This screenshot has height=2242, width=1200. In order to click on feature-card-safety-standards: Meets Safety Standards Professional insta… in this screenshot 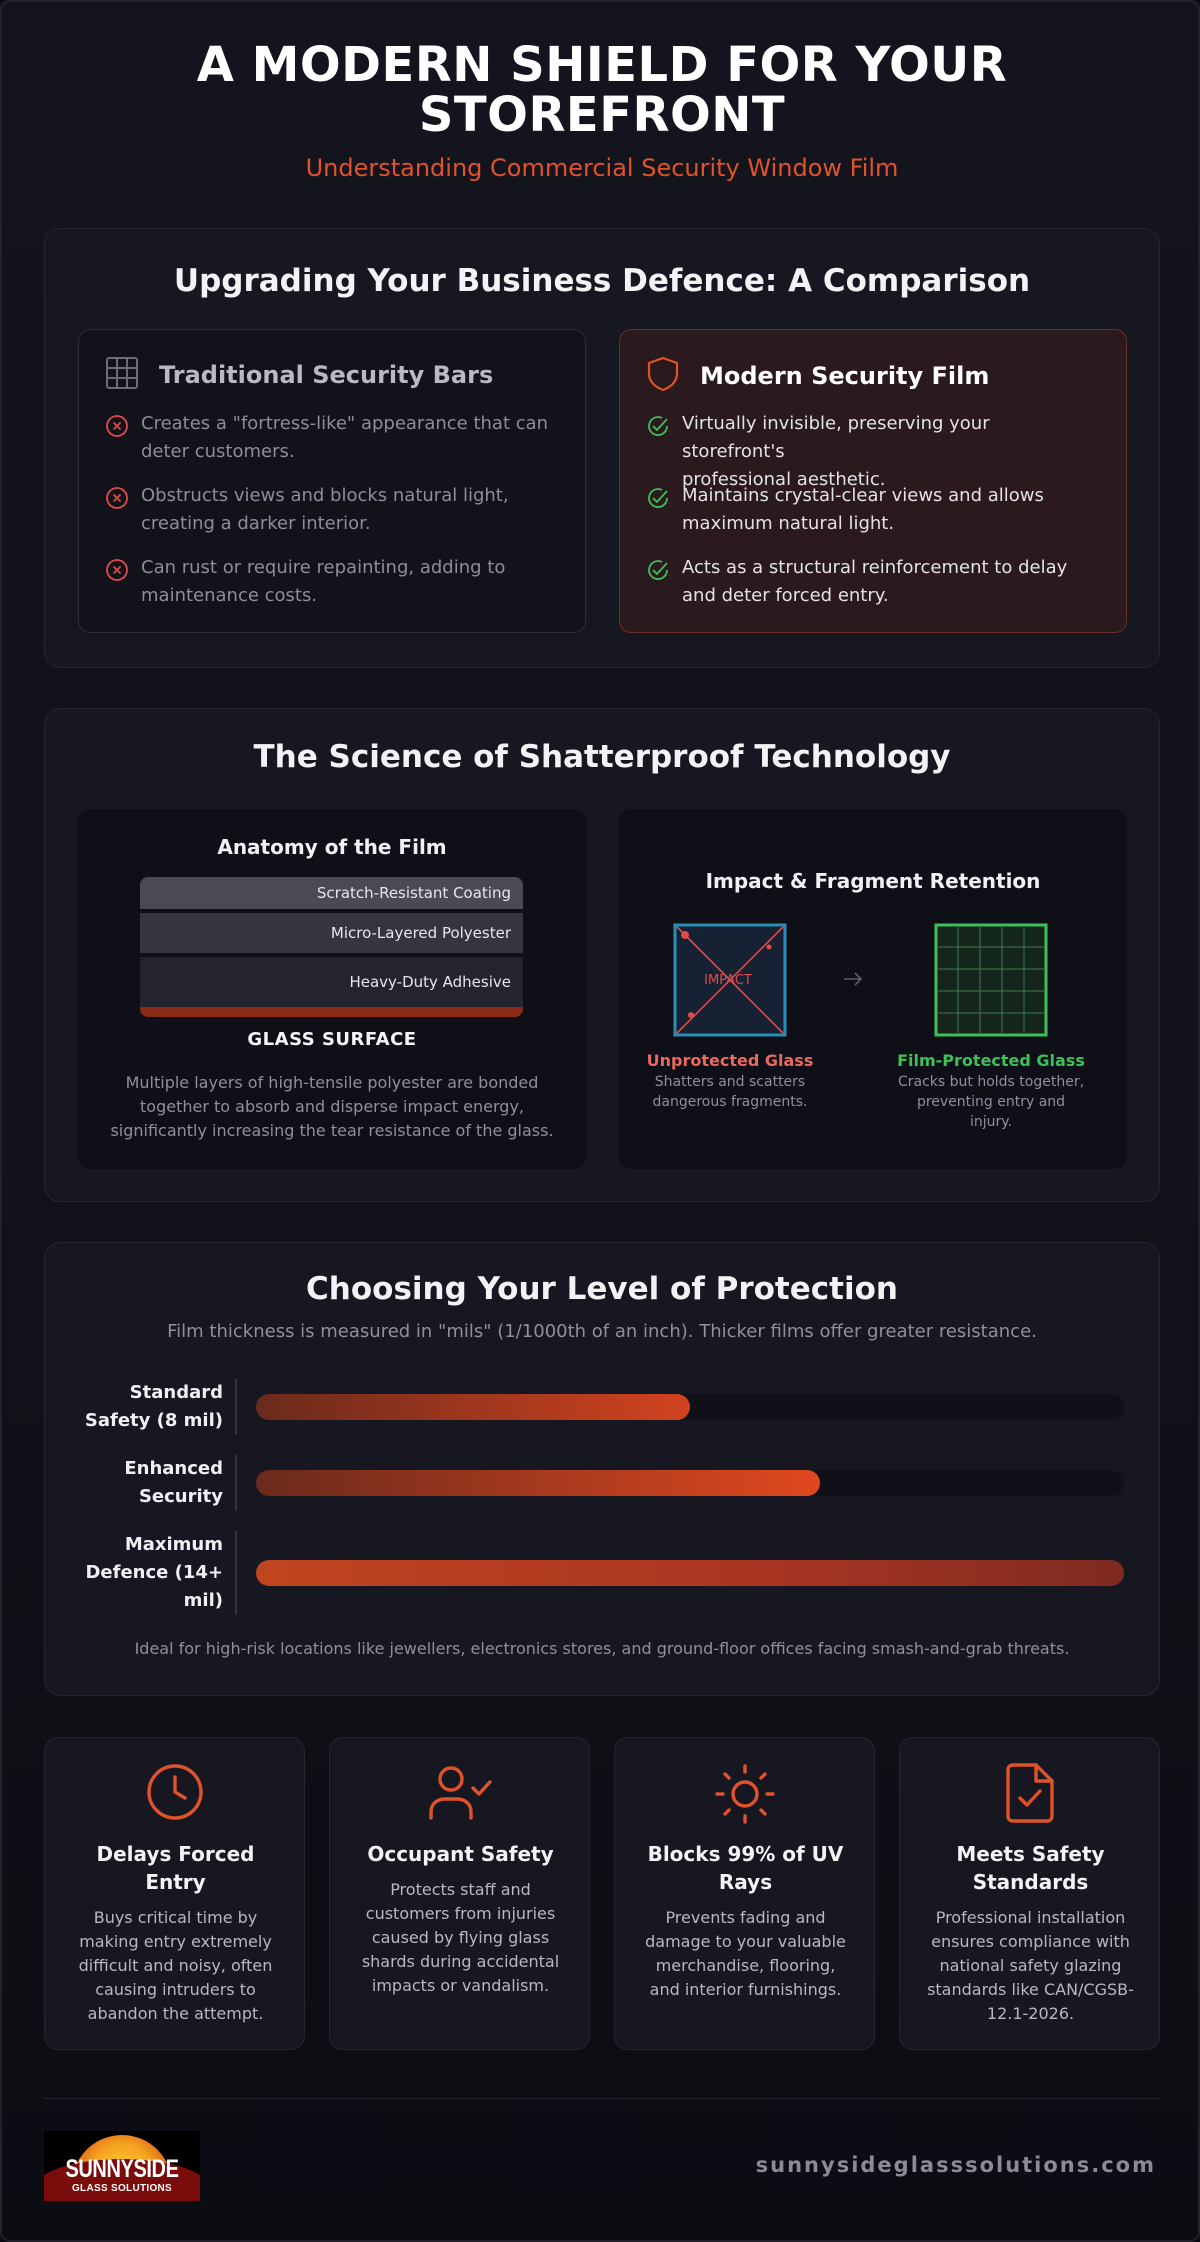, I will do `click(1029, 1893)`.